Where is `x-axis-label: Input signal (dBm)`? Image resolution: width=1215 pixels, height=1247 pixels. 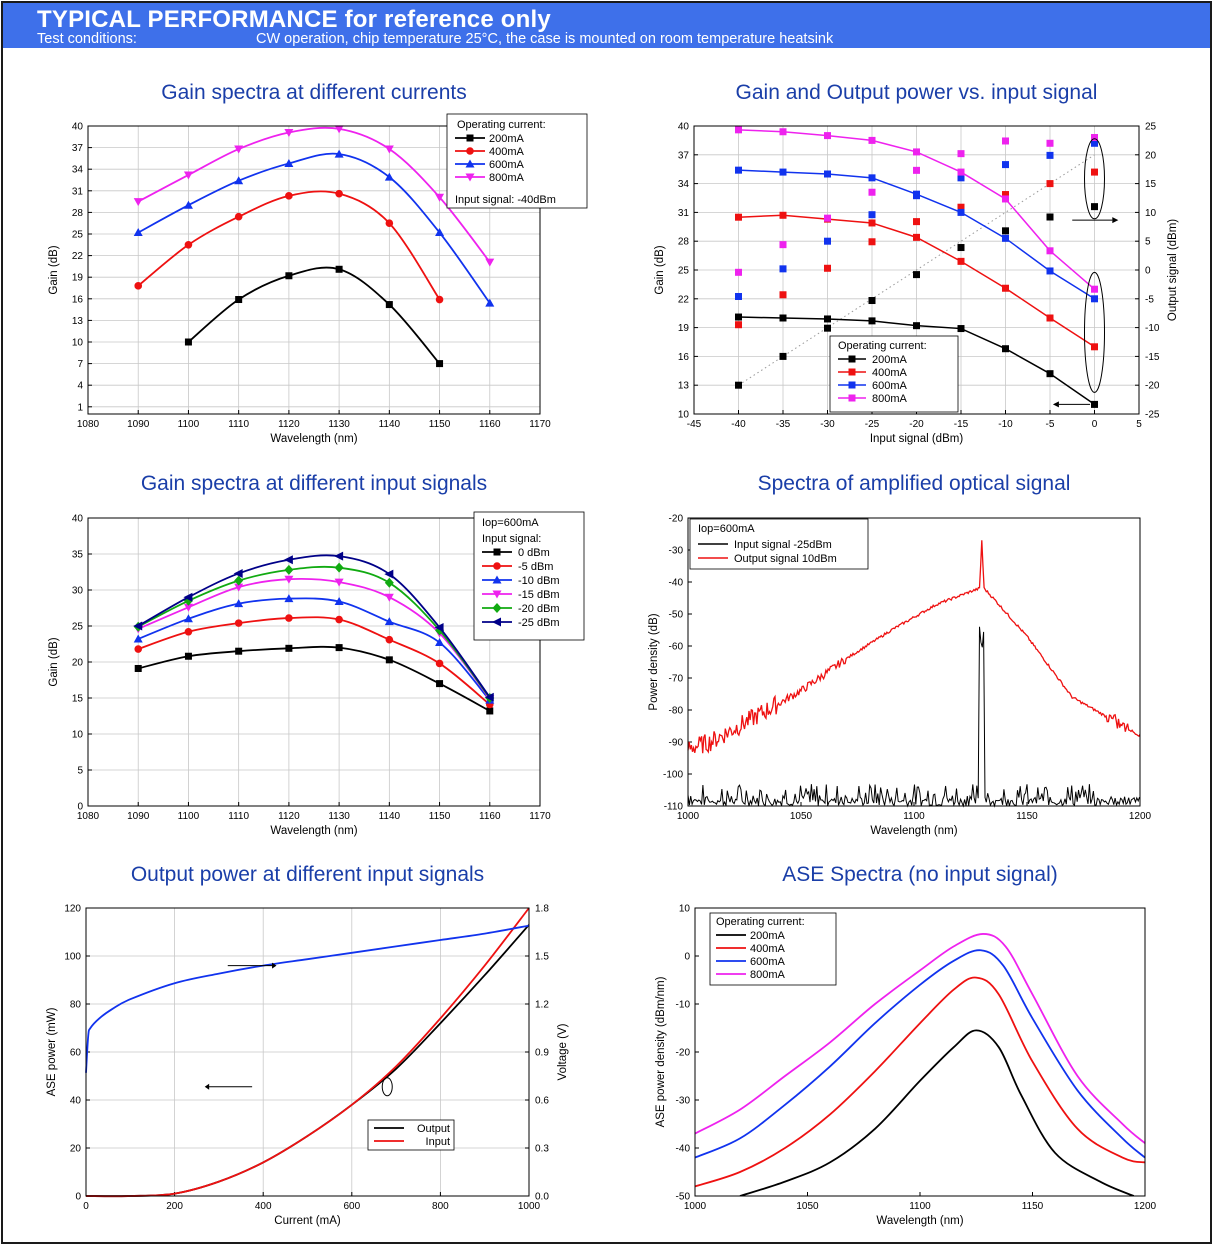 x-axis-label: Input signal (dBm) is located at coordinates (916, 439).